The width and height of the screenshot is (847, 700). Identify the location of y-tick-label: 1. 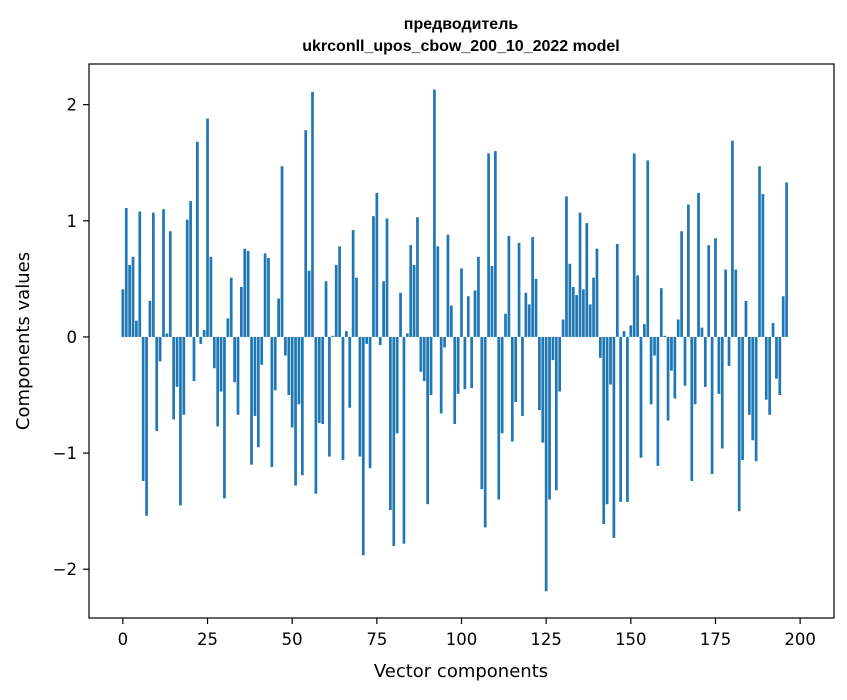
(72, 221).